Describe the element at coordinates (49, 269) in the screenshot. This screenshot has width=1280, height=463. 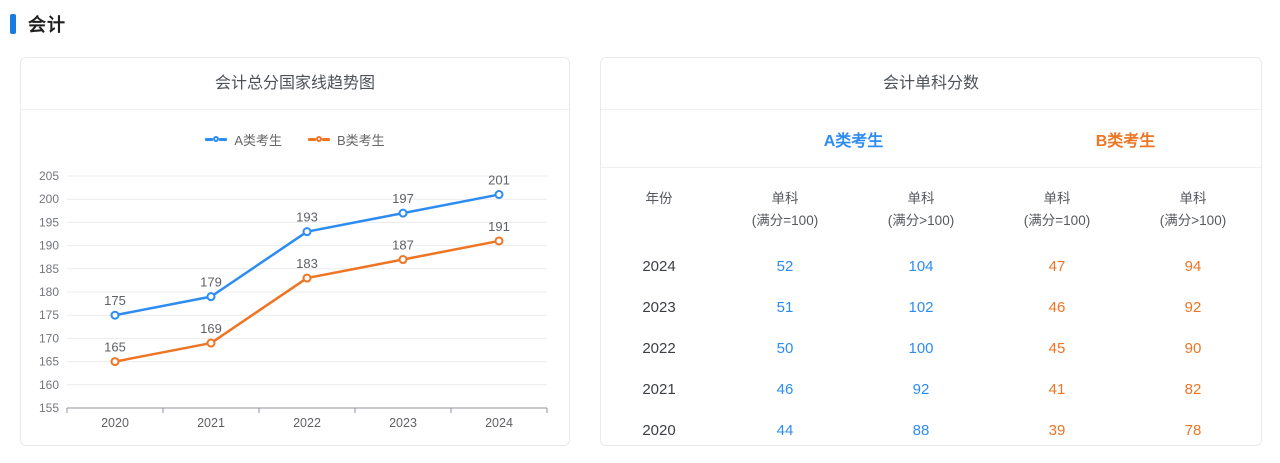
I see `y-axis-label: 185` at that location.